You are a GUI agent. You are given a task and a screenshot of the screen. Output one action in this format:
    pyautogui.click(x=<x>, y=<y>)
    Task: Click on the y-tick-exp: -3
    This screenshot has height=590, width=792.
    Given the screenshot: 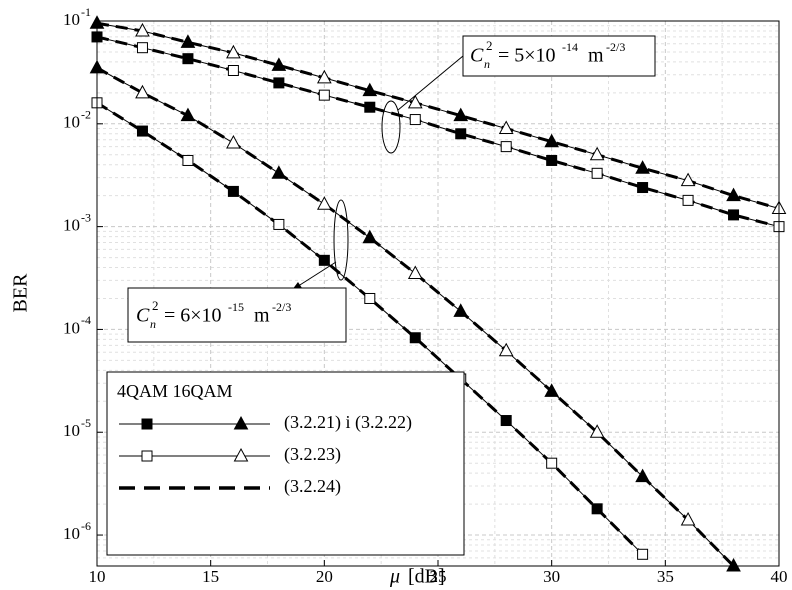 What is the action you would take?
    pyautogui.click(x=86, y=217)
    